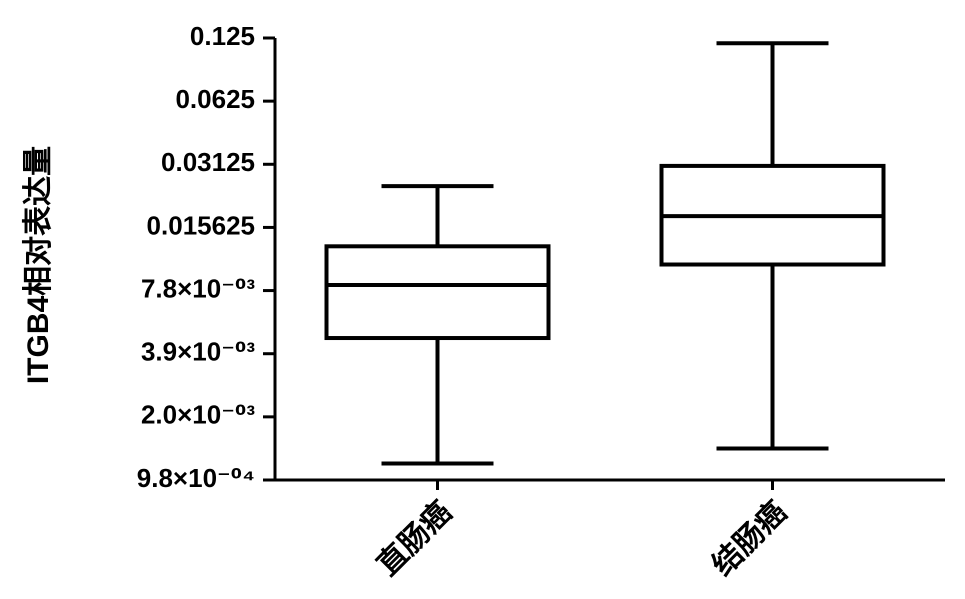 The height and width of the screenshot is (599, 965). Describe the element at coordinates (437, 292) in the screenshot. I see `box` at that location.